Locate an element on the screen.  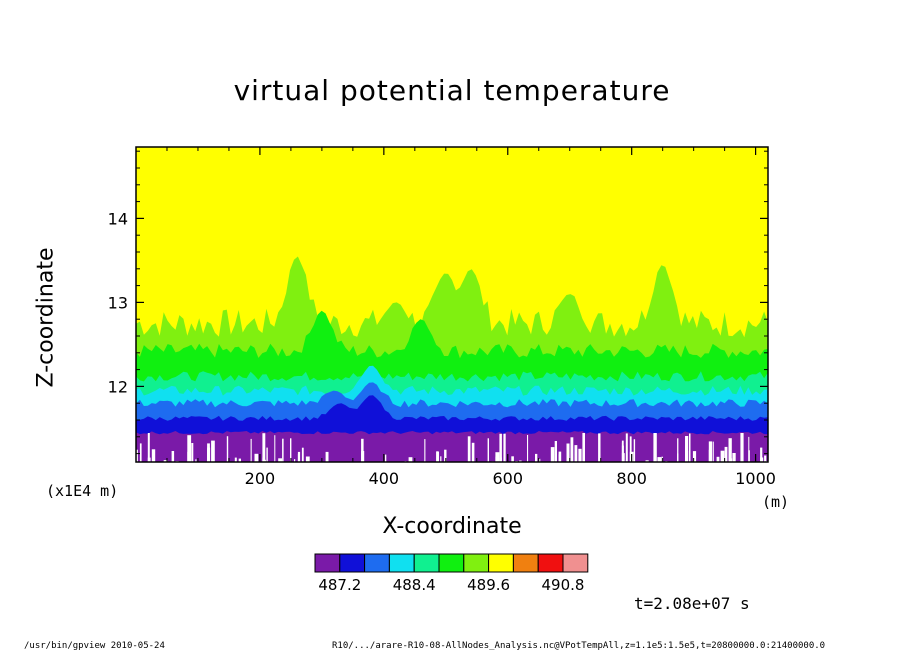
y-axis-label: Z-coordinate is located at coordinates (46, 317).